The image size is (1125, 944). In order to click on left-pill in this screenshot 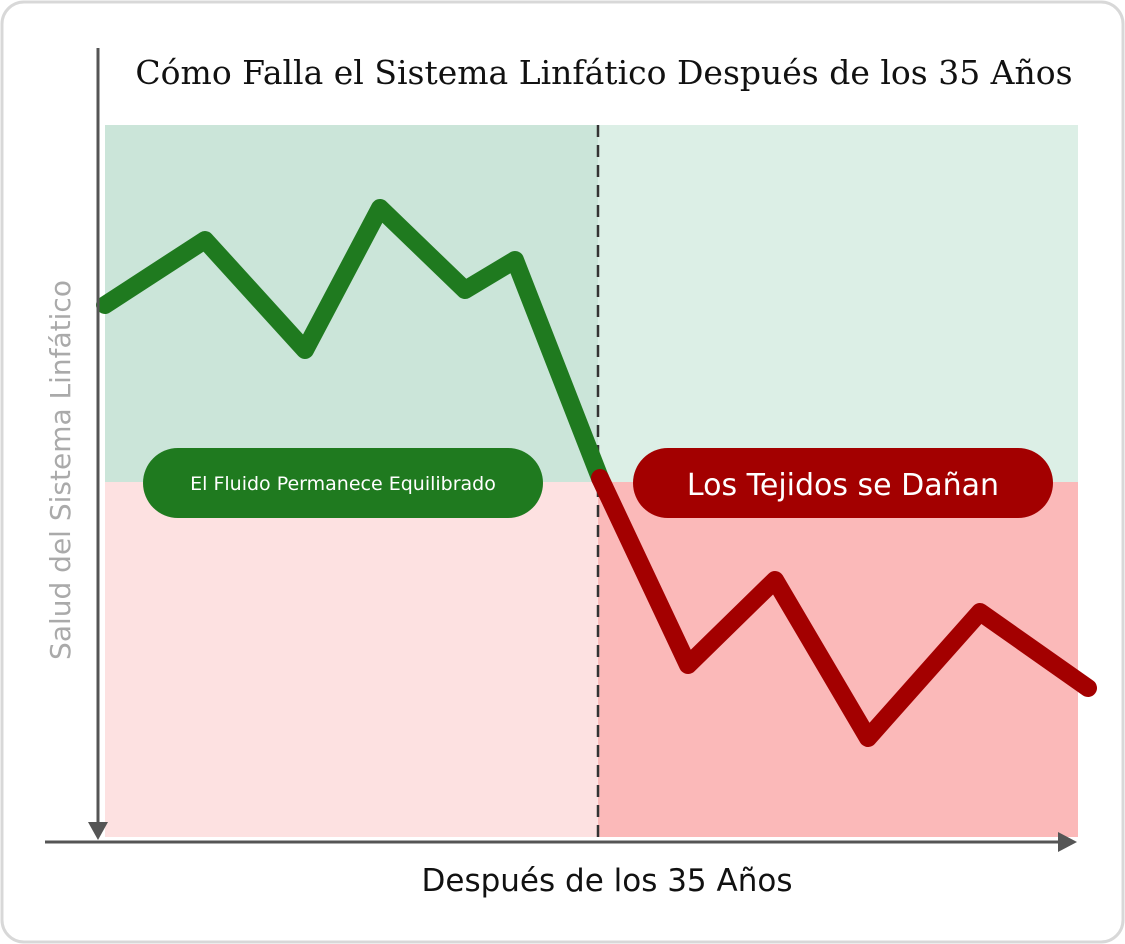, I will do `click(343, 483)`.